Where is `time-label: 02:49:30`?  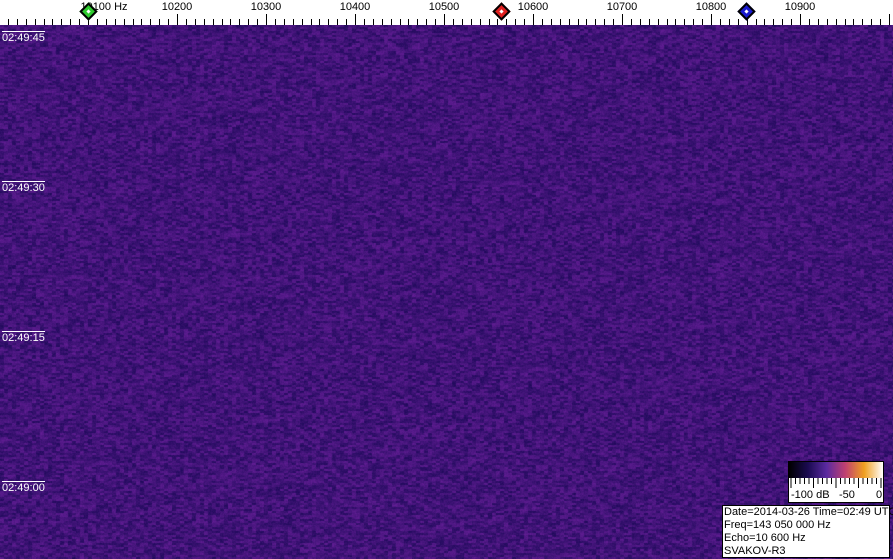
time-label: 02:49:30 is located at coordinates (23, 187).